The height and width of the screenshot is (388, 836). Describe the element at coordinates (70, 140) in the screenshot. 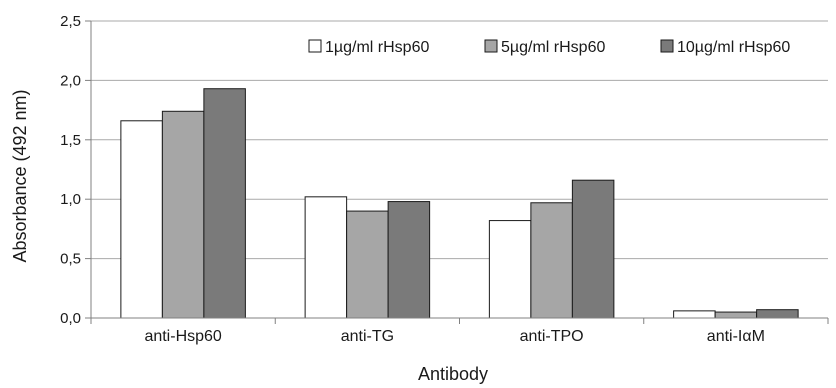

I see `y-tick-label: 1,5` at that location.